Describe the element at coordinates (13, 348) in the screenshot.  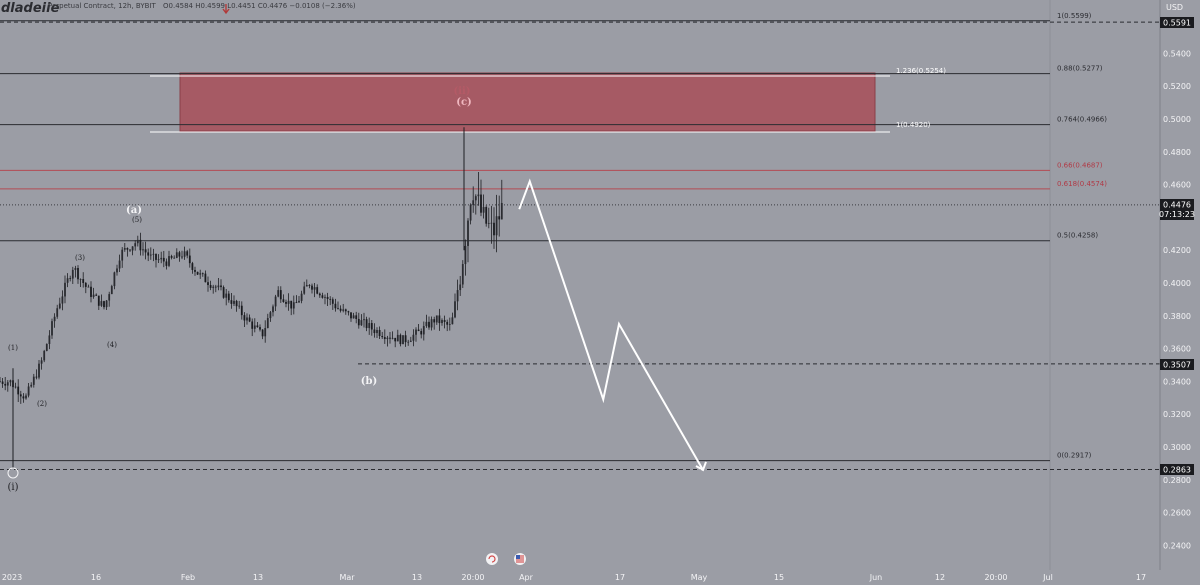
I see `wave-label-1: (1)` at that location.